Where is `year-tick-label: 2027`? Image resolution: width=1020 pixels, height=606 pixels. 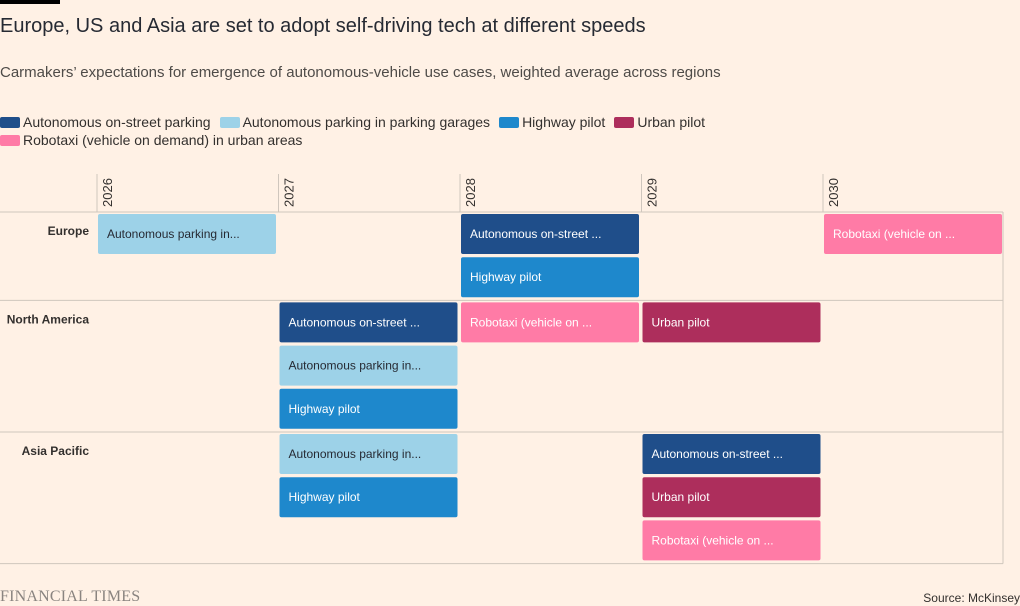 year-tick-label: 2027 is located at coordinates (289, 192).